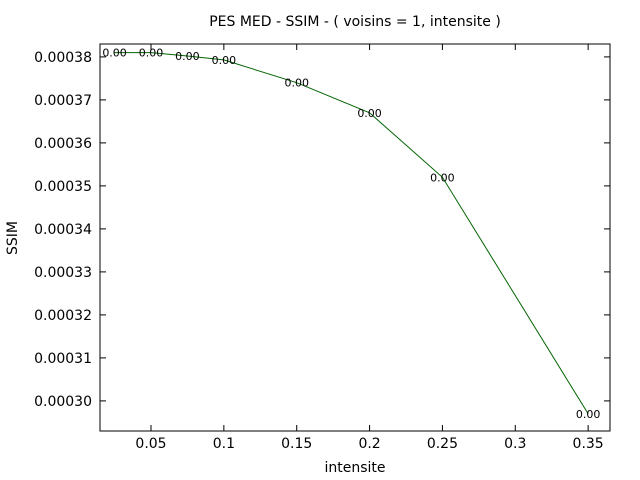  Describe the element at coordinates (442, 444) in the screenshot. I see `x-tick-label: 0.25` at that location.